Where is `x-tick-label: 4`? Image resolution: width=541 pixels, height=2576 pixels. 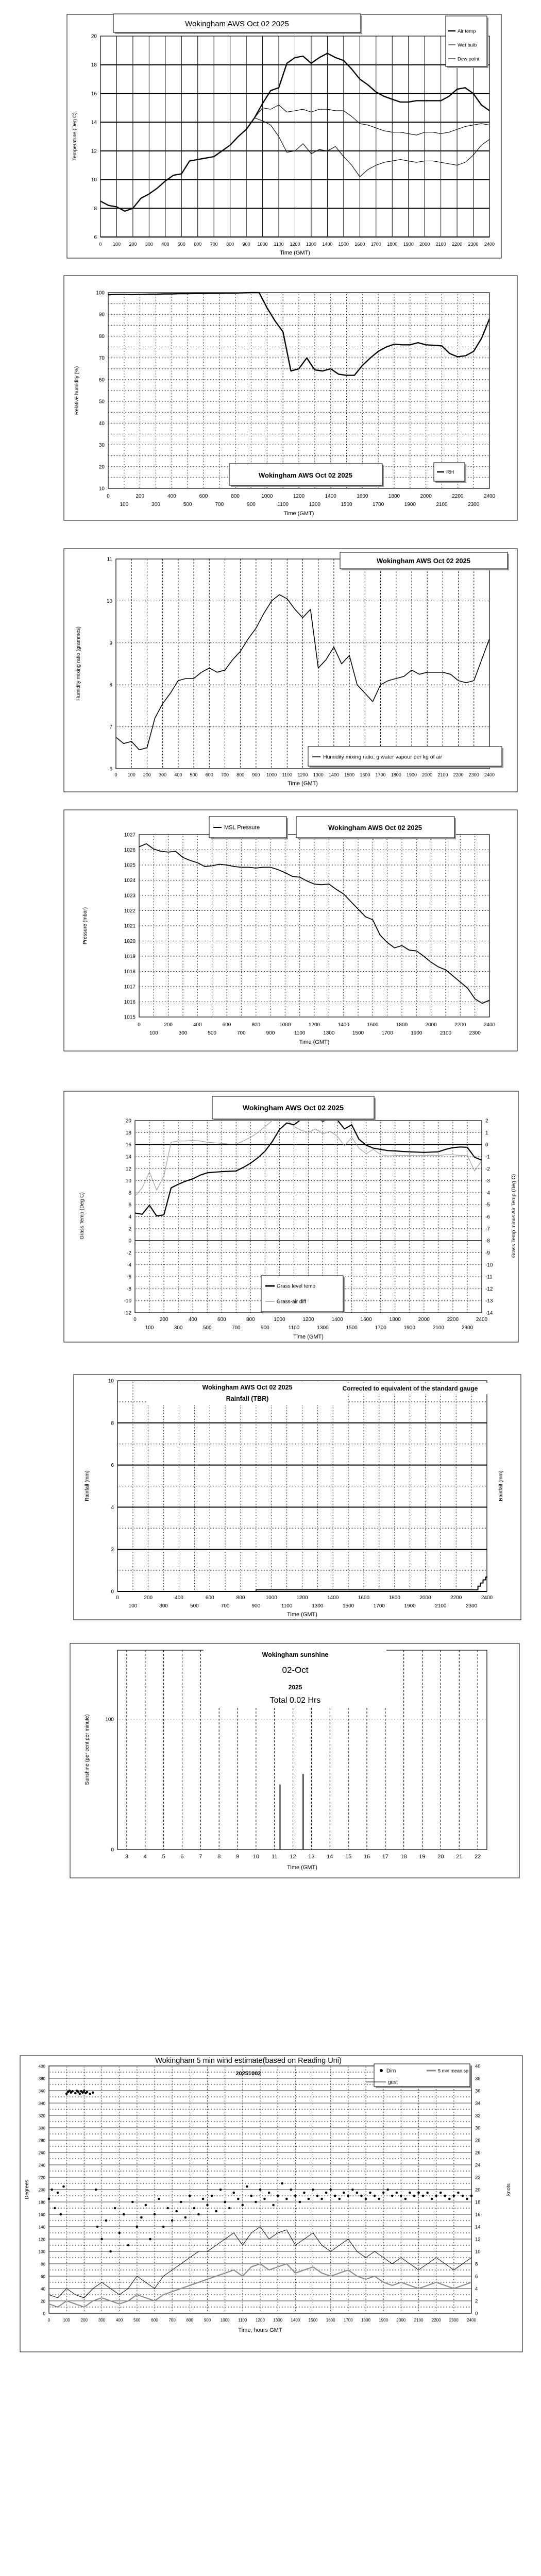 x-tick-label: 4 is located at coordinates (145, 1857).